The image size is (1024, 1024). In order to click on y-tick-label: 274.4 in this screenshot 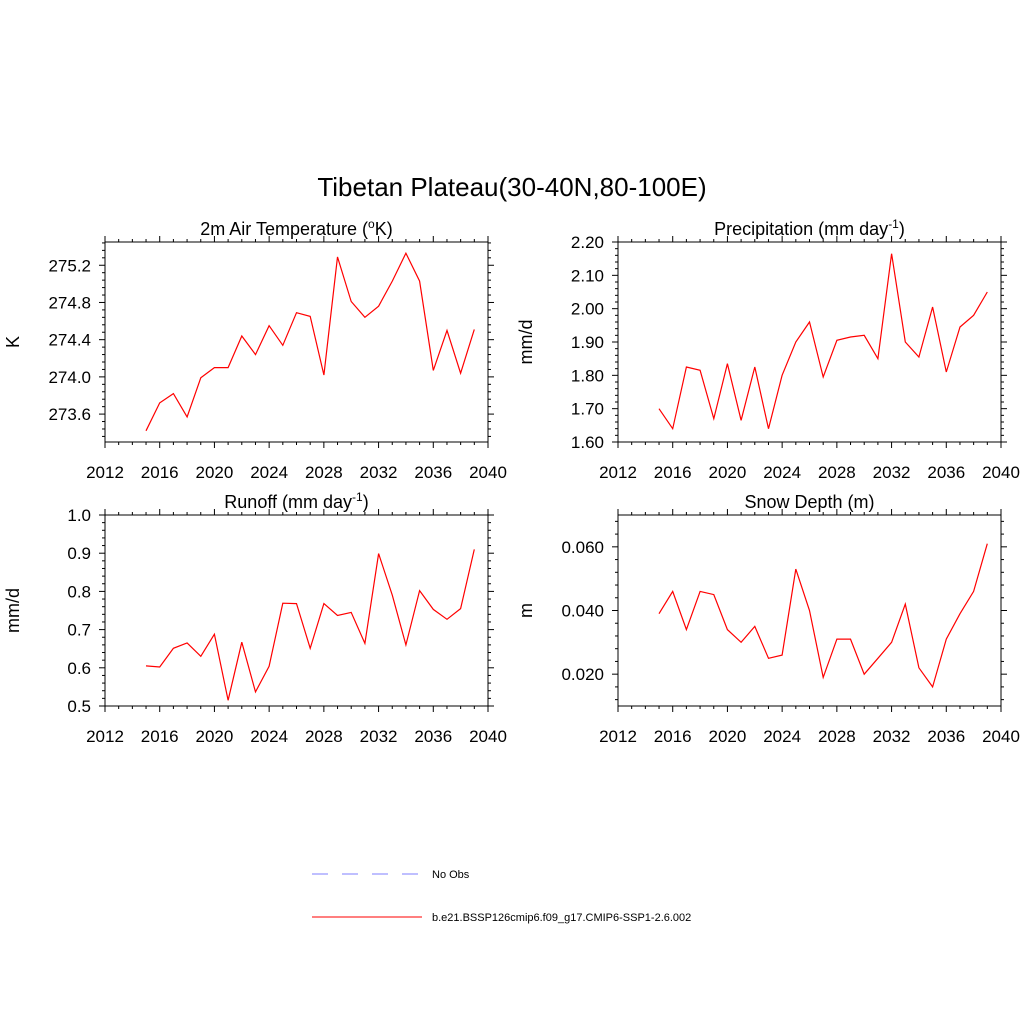, I will do `click(69, 340)`.